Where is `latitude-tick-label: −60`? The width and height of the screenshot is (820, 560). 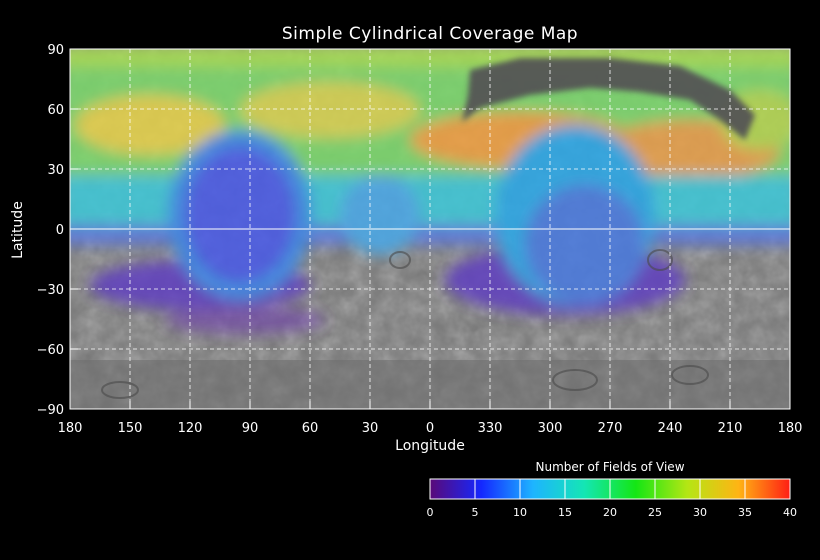 latitude-tick-label: −60 is located at coordinates (50, 350).